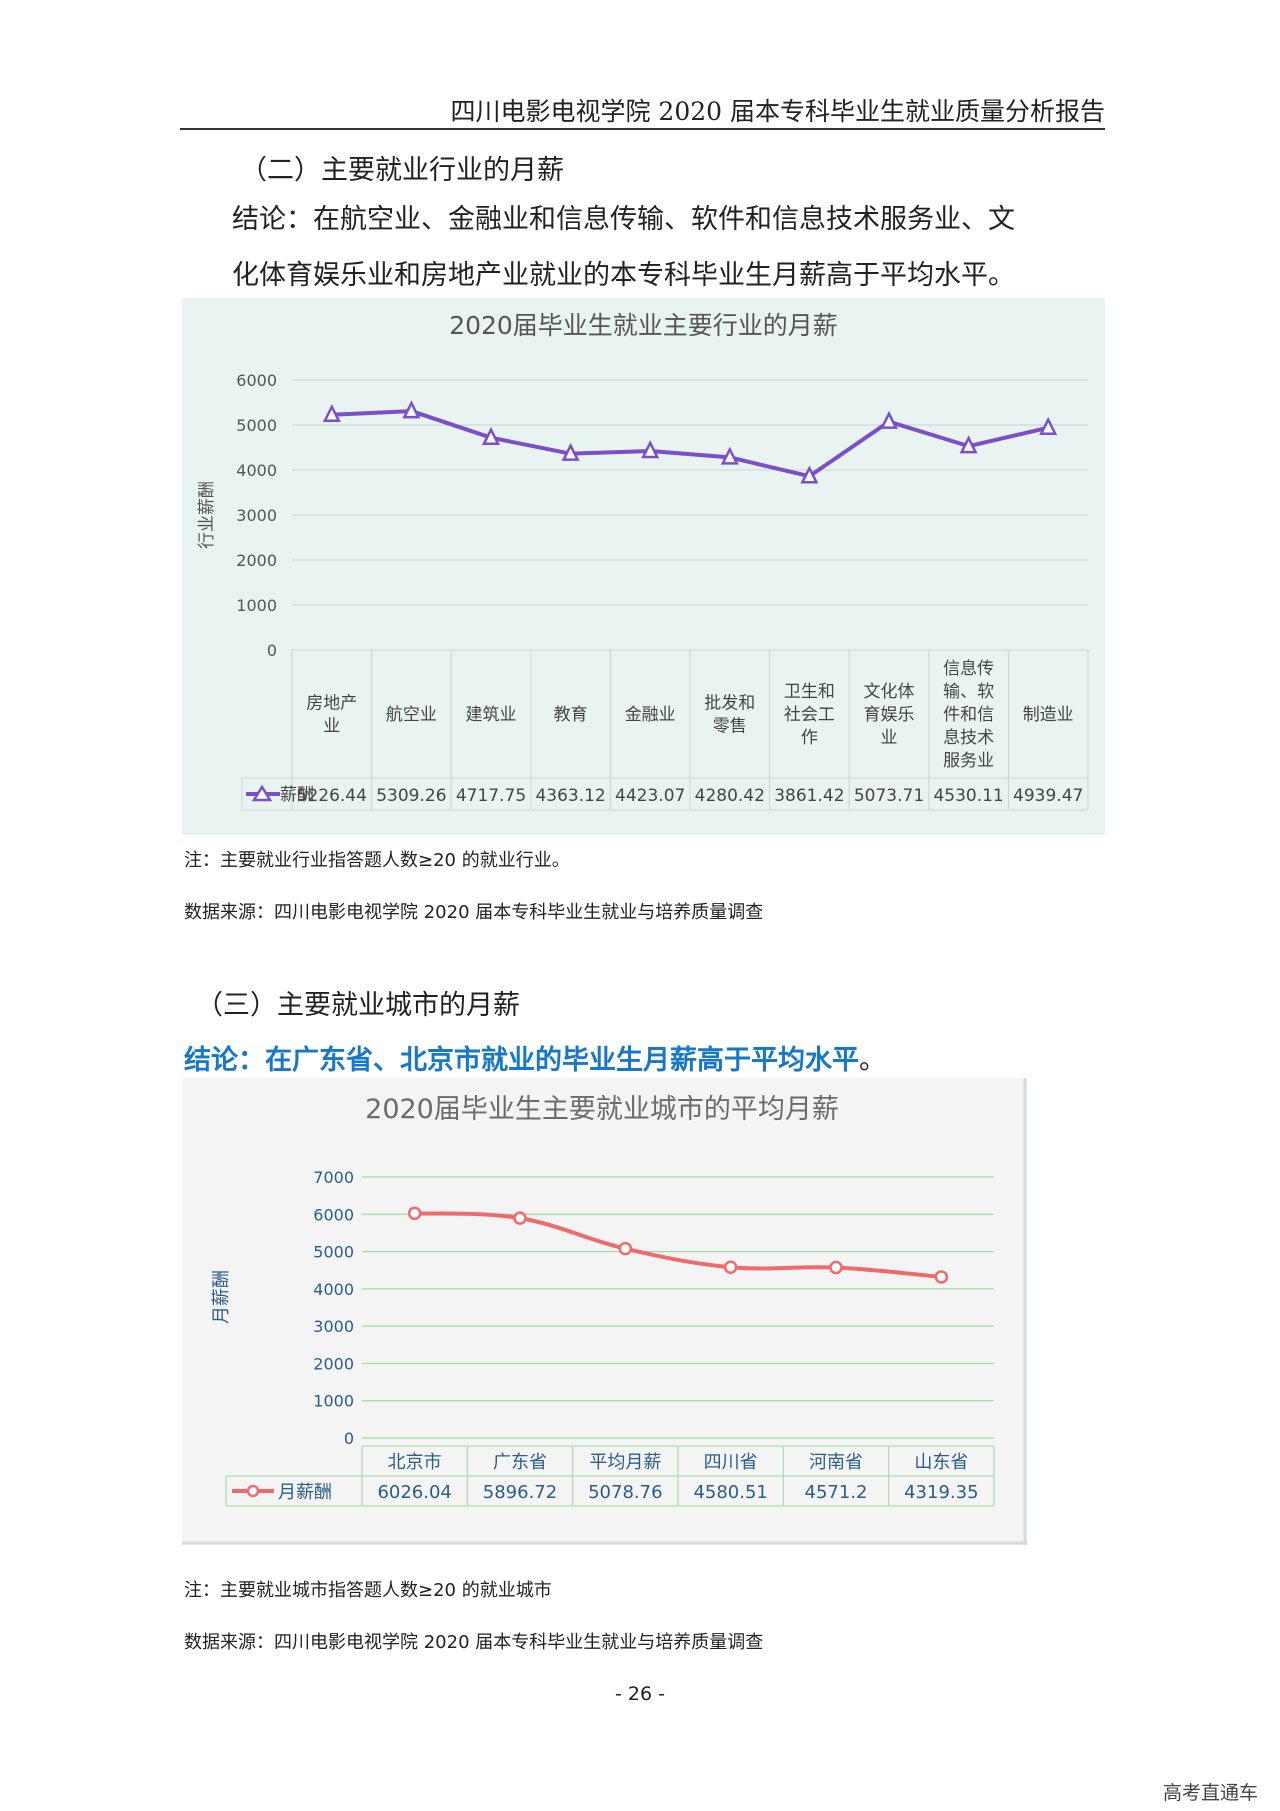 The image size is (1280, 1811). What do you see at coordinates (331, 704) in the screenshot?
I see `category-label: 房地产` at bounding box center [331, 704].